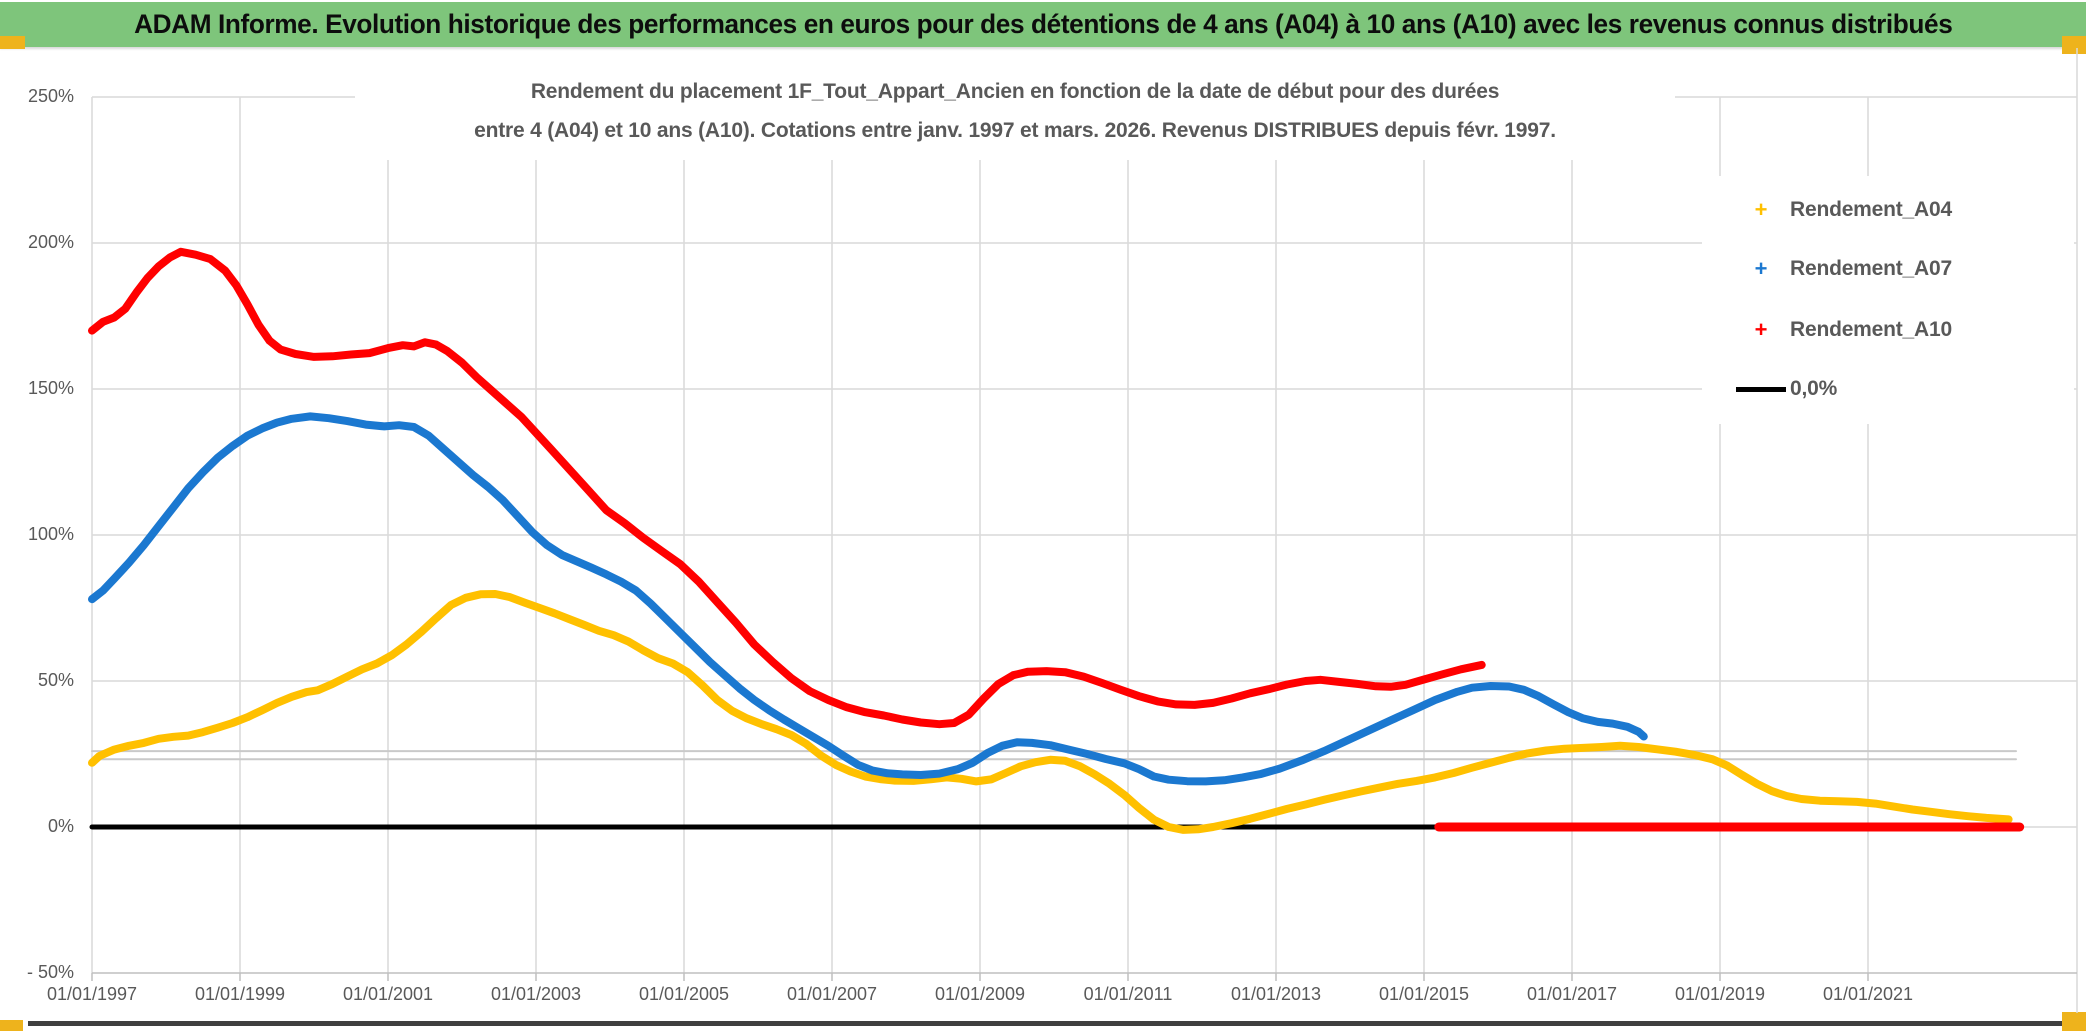  Describe the element at coordinates (832, 994) in the screenshot. I see `x-axis-label: 01/01/2007` at that location.